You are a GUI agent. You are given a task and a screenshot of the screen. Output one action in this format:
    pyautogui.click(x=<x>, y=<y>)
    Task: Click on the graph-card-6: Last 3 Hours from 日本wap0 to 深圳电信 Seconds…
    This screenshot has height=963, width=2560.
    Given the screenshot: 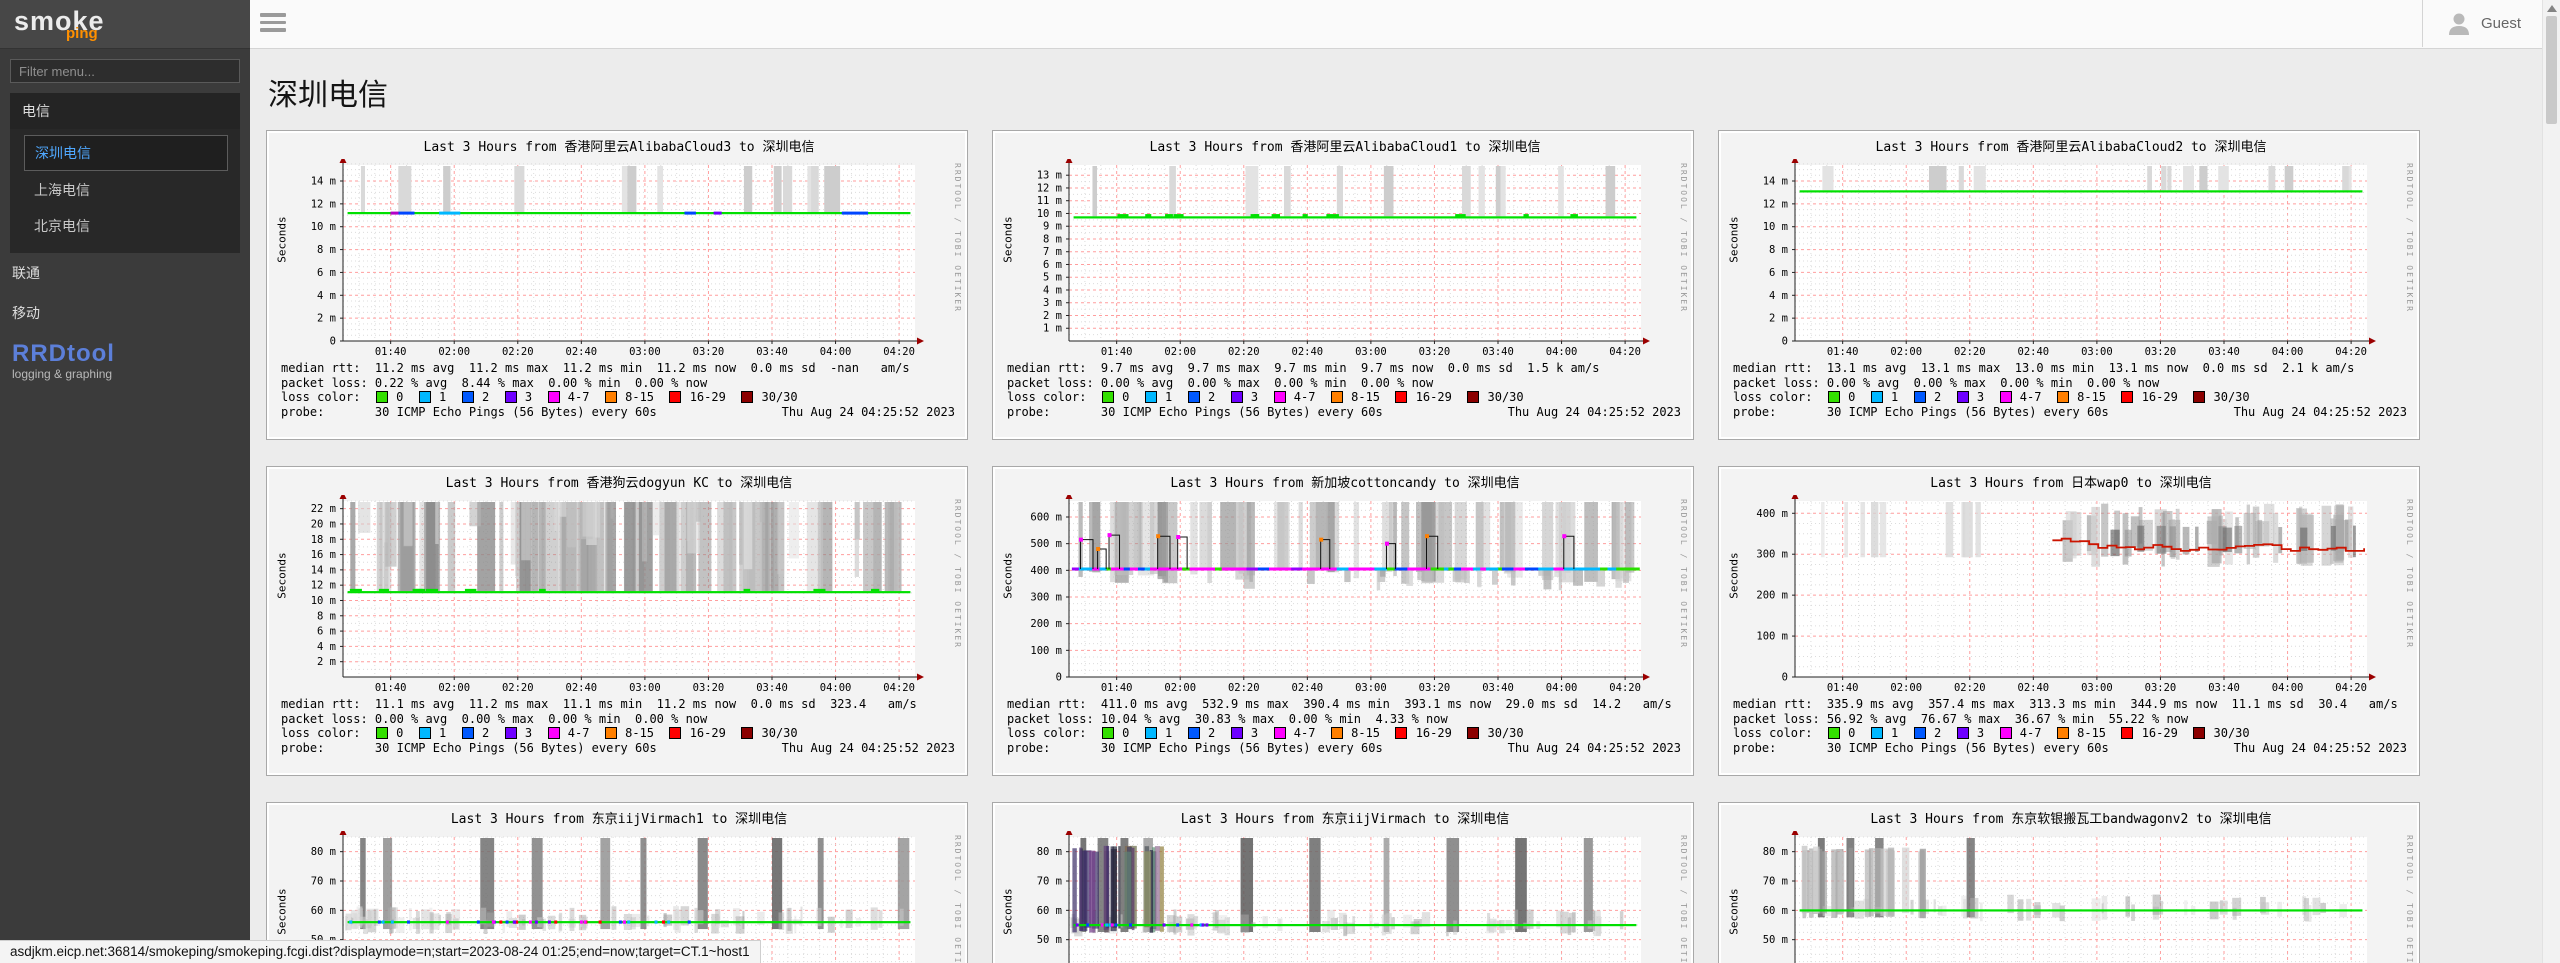 What is the action you would take?
    pyautogui.click(x=2069, y=621)
    